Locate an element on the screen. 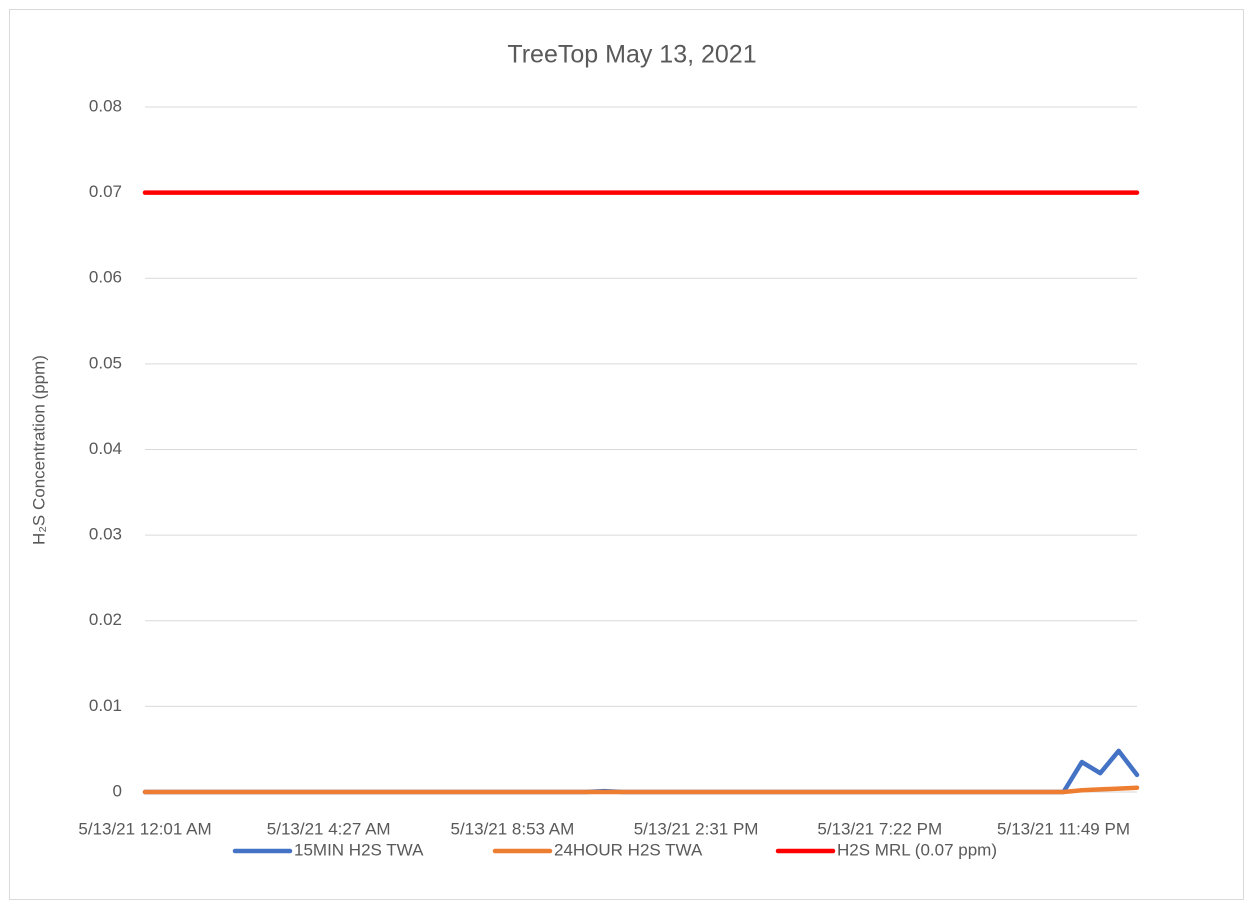 This screenshot has width=1253, height=909. x-tick-label: 5/13/21 4:27 AM is located at coordinates (329, 828).